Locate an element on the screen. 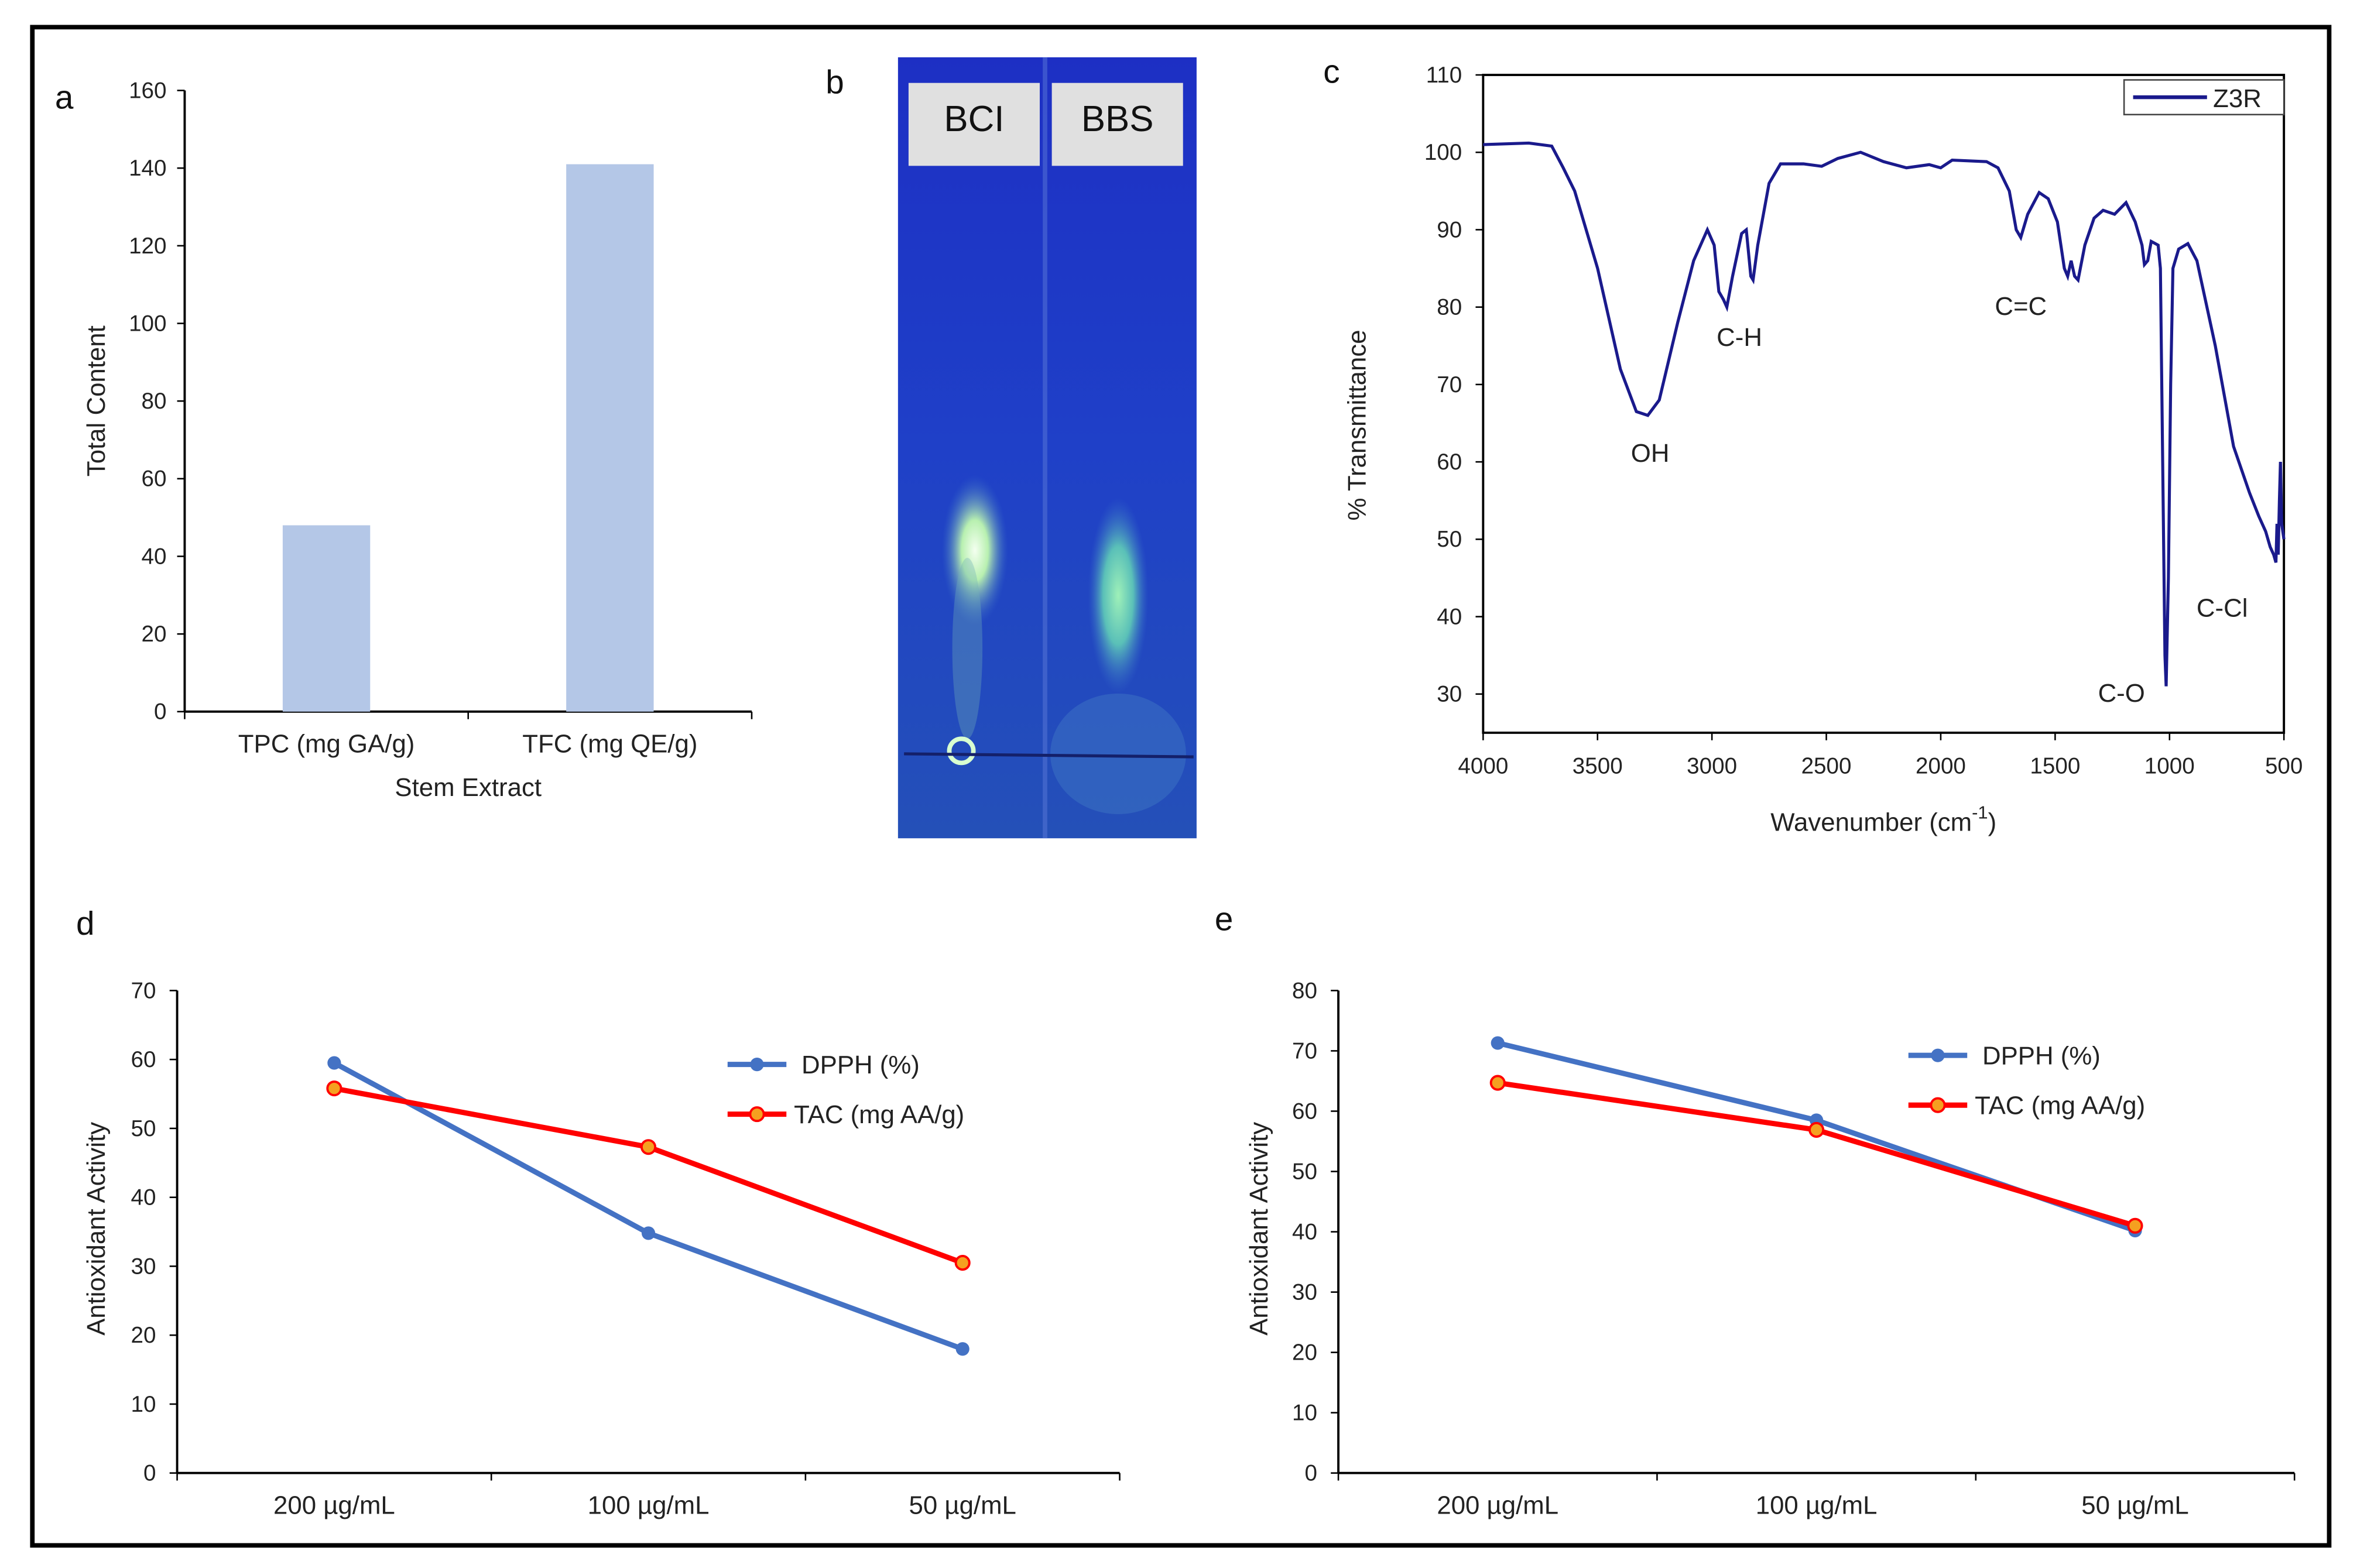  x-tick-label: TFC (mg QE/g) is located at coordinates (610, 743).